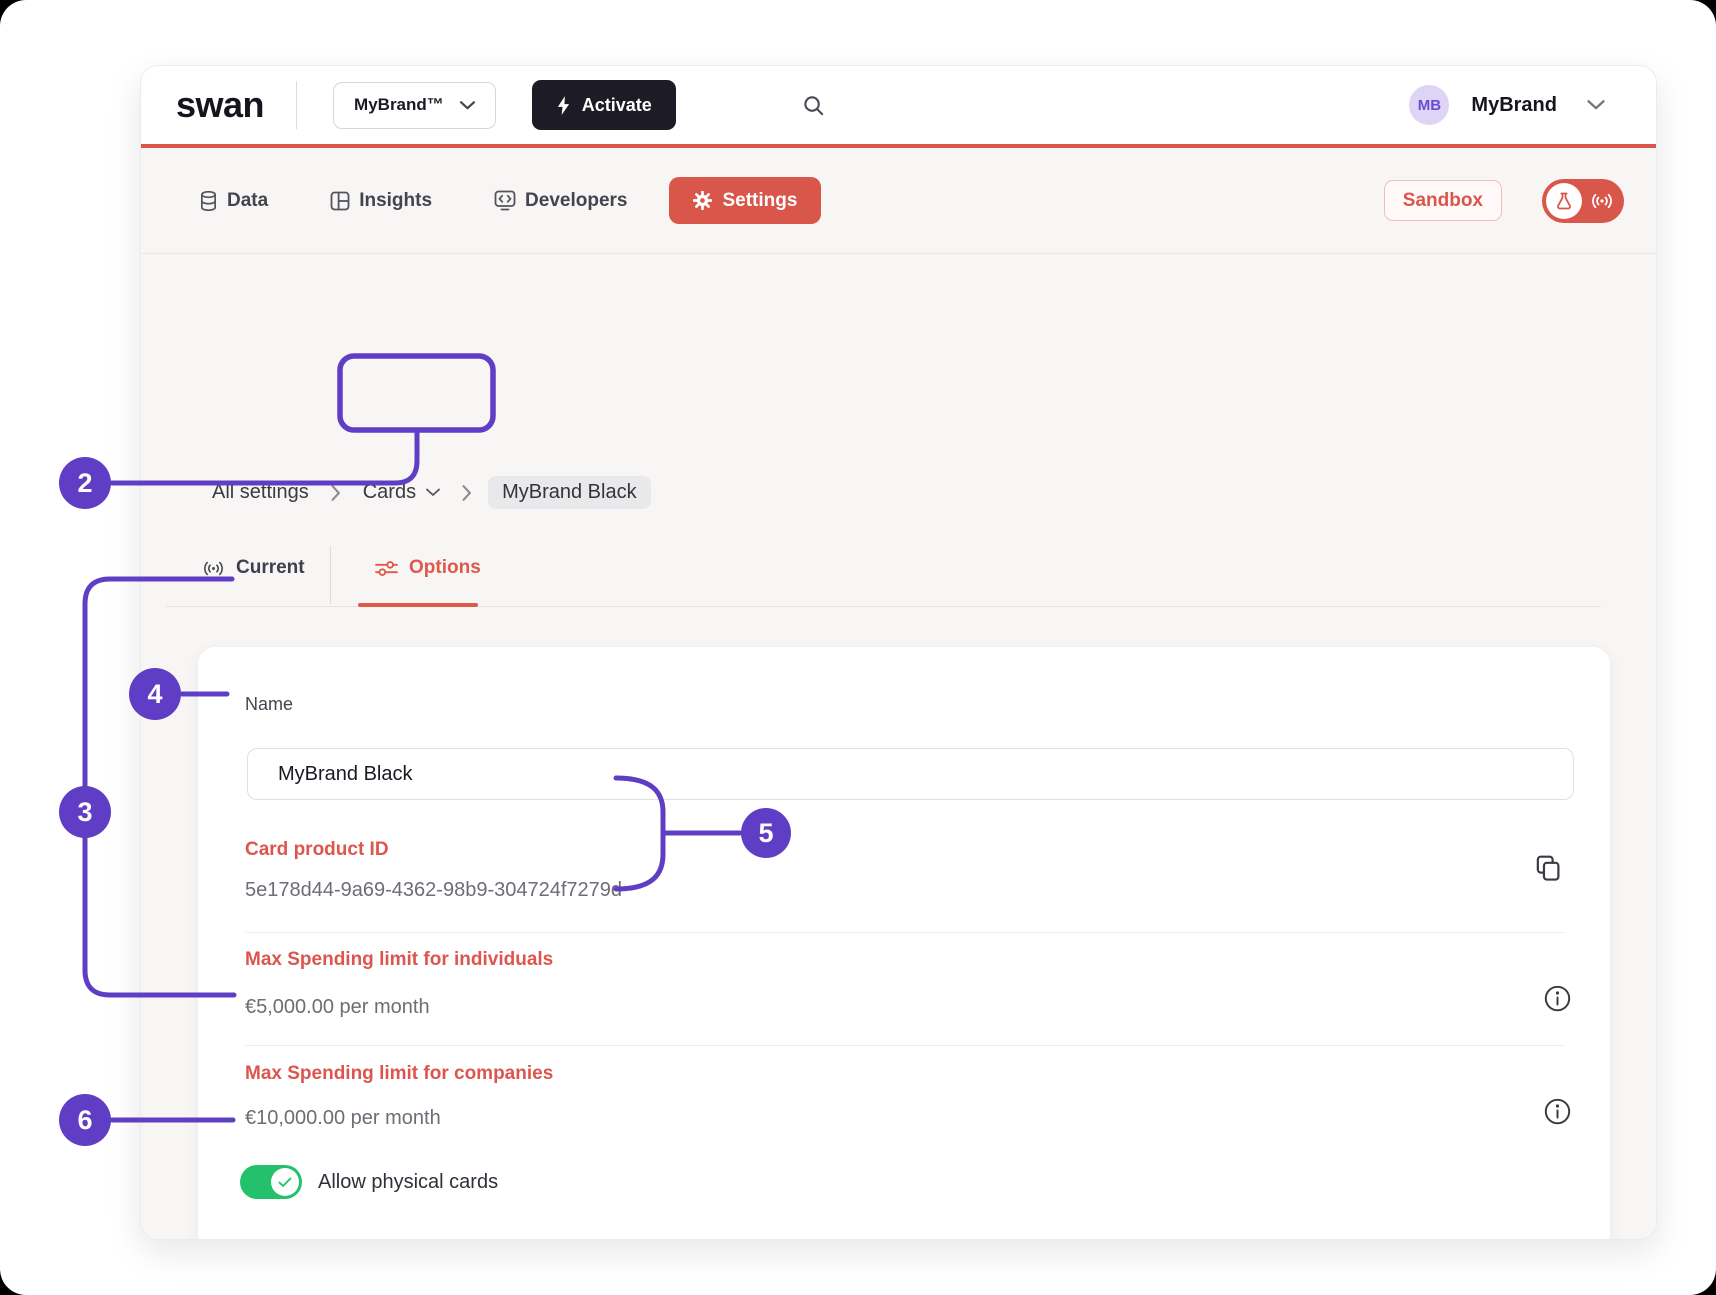 Image resolution: width=1716 pixels, height=1295 pixels. I want to click on limit-companies-label: Max Spending limit for companies, so click(399, 1073).